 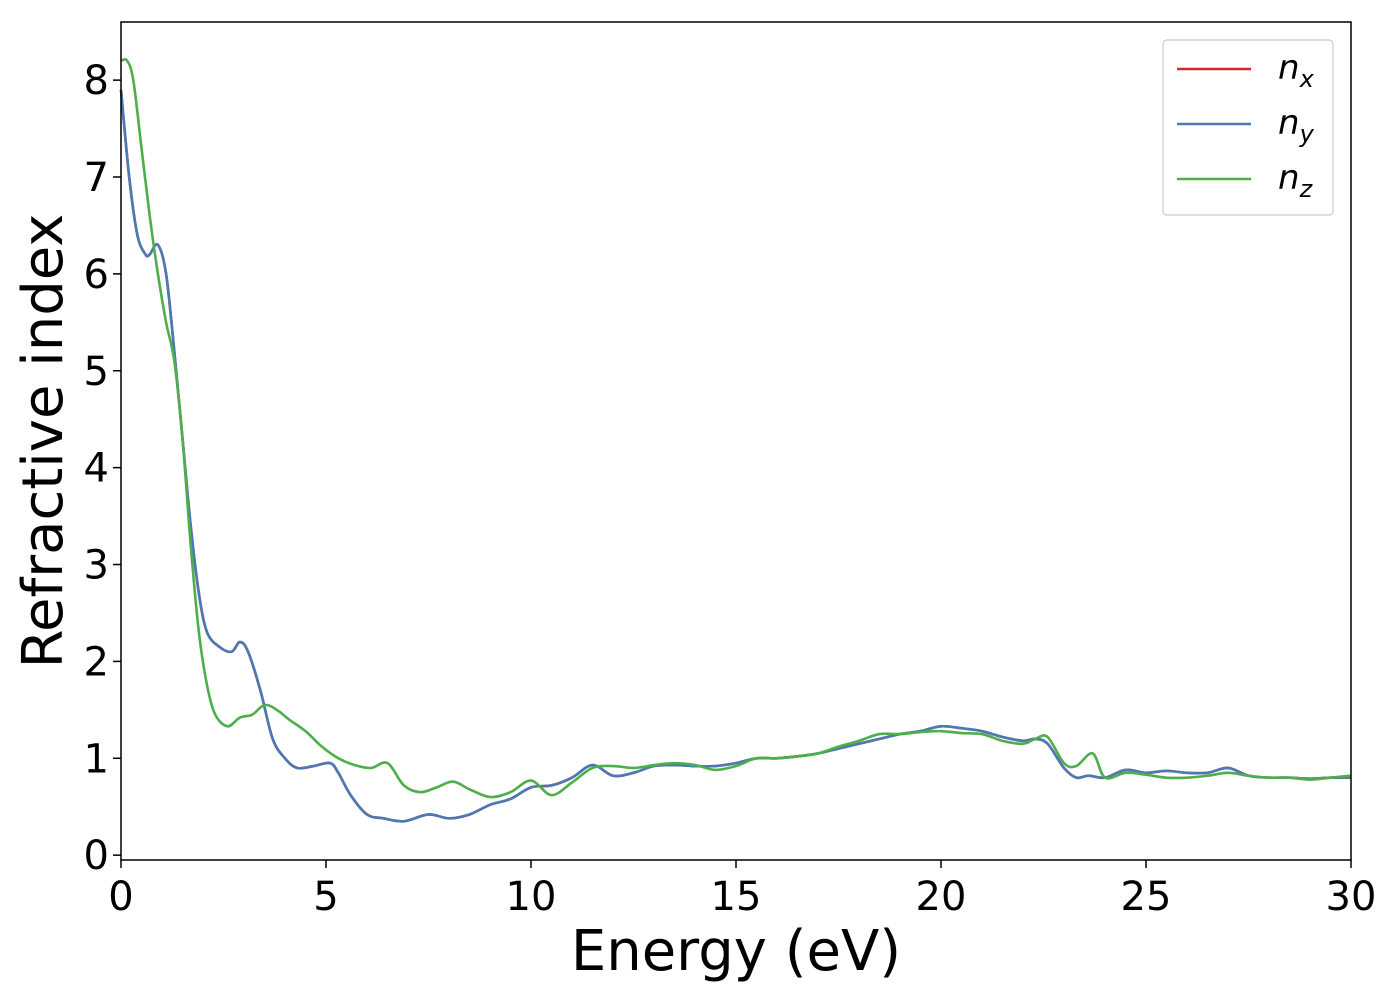 I want to click on legend-label-subscript: y, so click(x=1307, y=134).